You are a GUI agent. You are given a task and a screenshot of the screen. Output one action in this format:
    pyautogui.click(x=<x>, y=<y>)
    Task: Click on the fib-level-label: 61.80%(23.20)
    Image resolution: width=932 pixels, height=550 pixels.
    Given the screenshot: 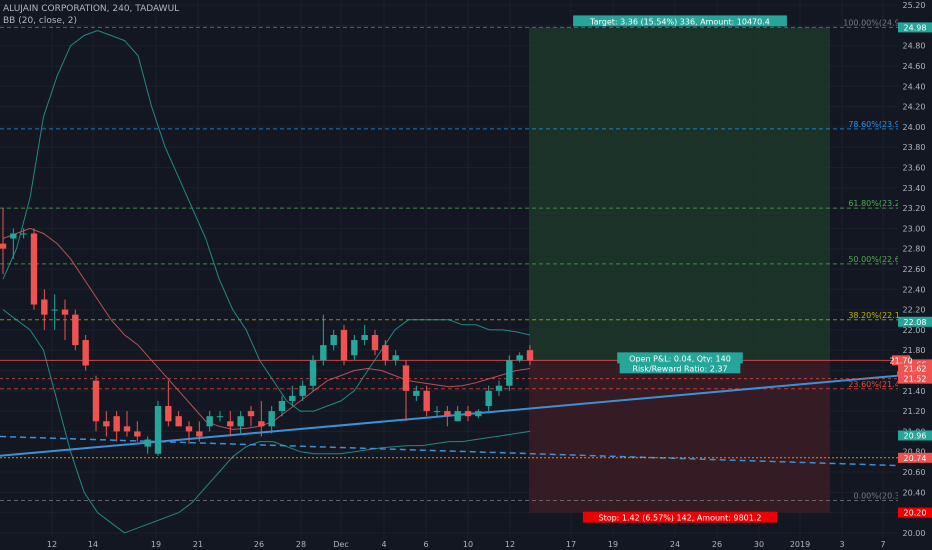 What is the action you would take?
    pyautogui.click(x=878, y=203)
    